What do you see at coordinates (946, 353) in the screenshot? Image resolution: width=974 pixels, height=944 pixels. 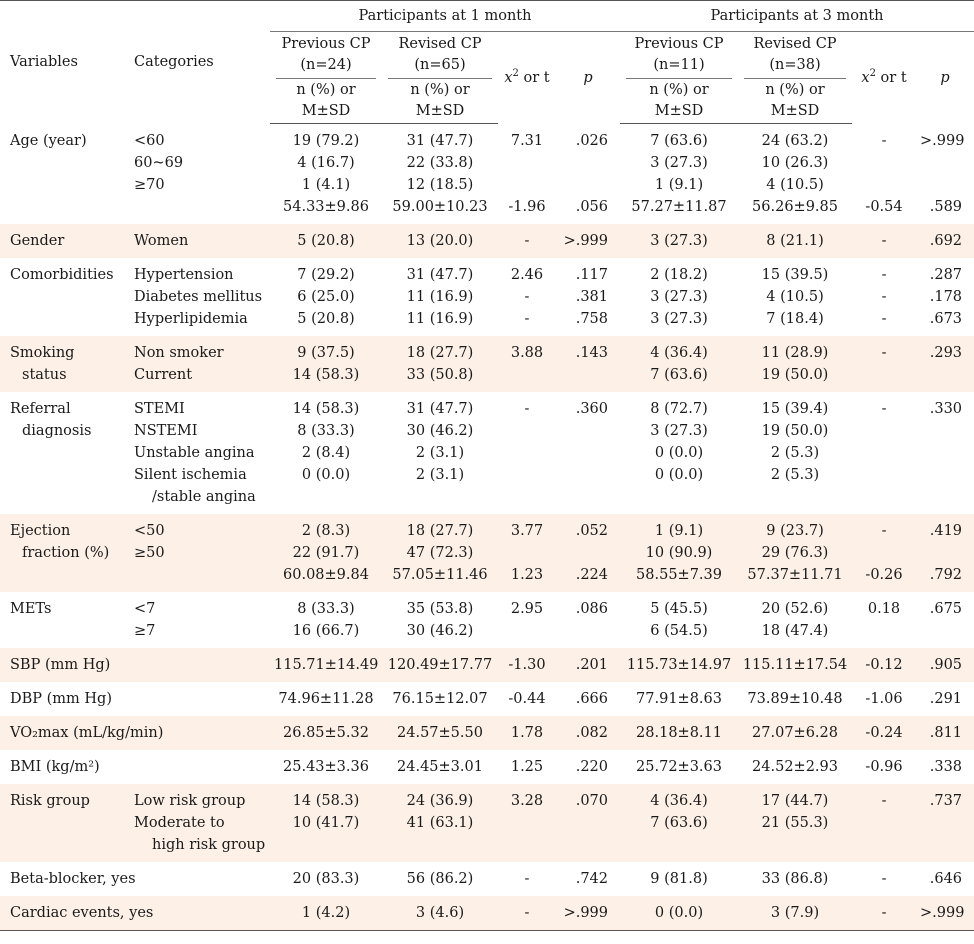 I see `p-value-3m-cell: .293` at bounding box center [946, 353].